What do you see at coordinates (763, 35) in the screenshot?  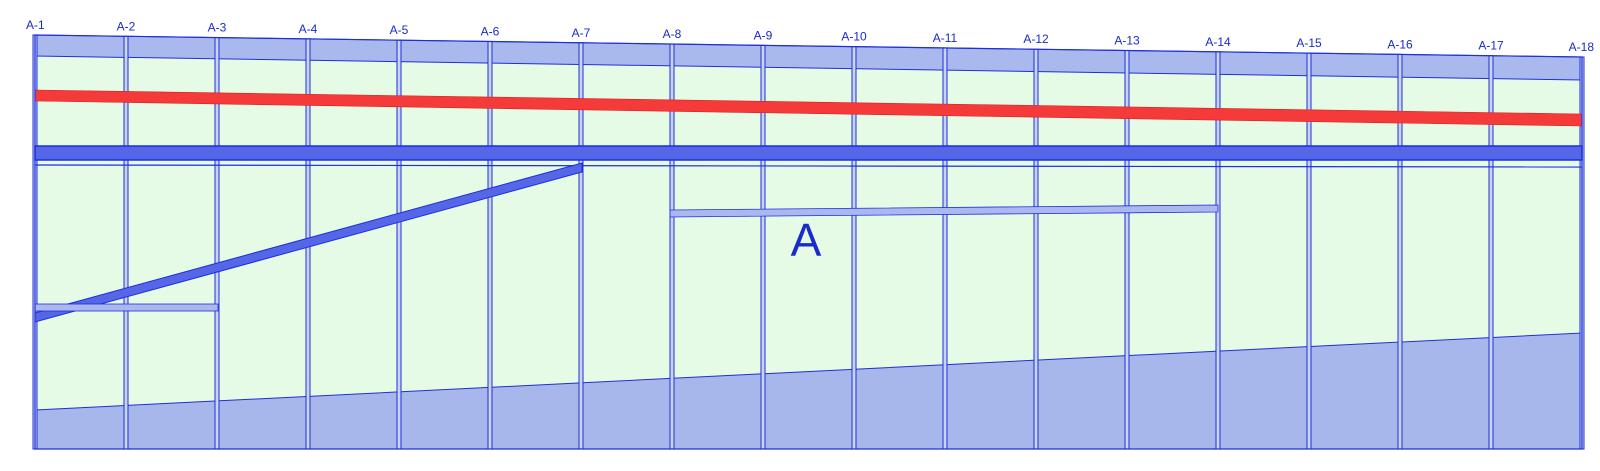 I see `axis-label-a-9: A-9` at bounding box center [763, 35].